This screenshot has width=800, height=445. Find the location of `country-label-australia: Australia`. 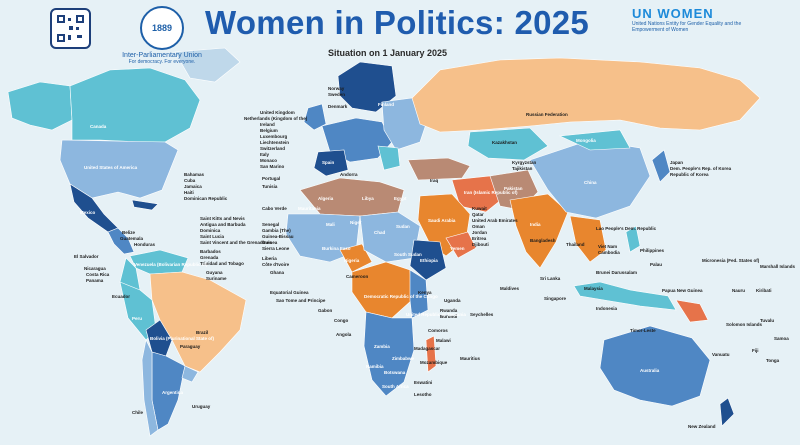

country-label-australia: Australia is located at coordinates (650, 370).